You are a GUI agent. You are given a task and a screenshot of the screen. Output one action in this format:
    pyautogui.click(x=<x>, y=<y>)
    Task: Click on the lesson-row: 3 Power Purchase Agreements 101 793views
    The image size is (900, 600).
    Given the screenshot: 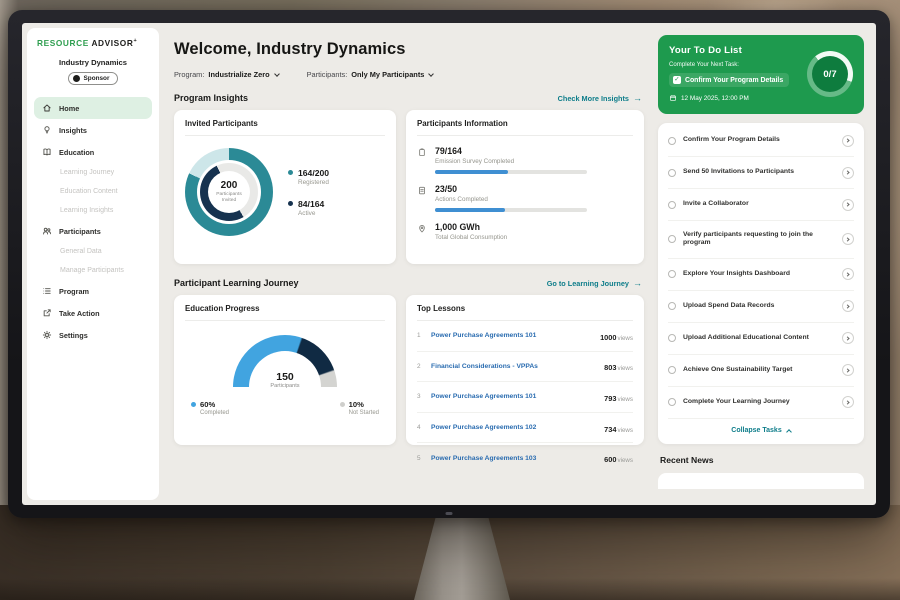 What is the action you would take?
    pyautogui.click(x=525, y=397)
    